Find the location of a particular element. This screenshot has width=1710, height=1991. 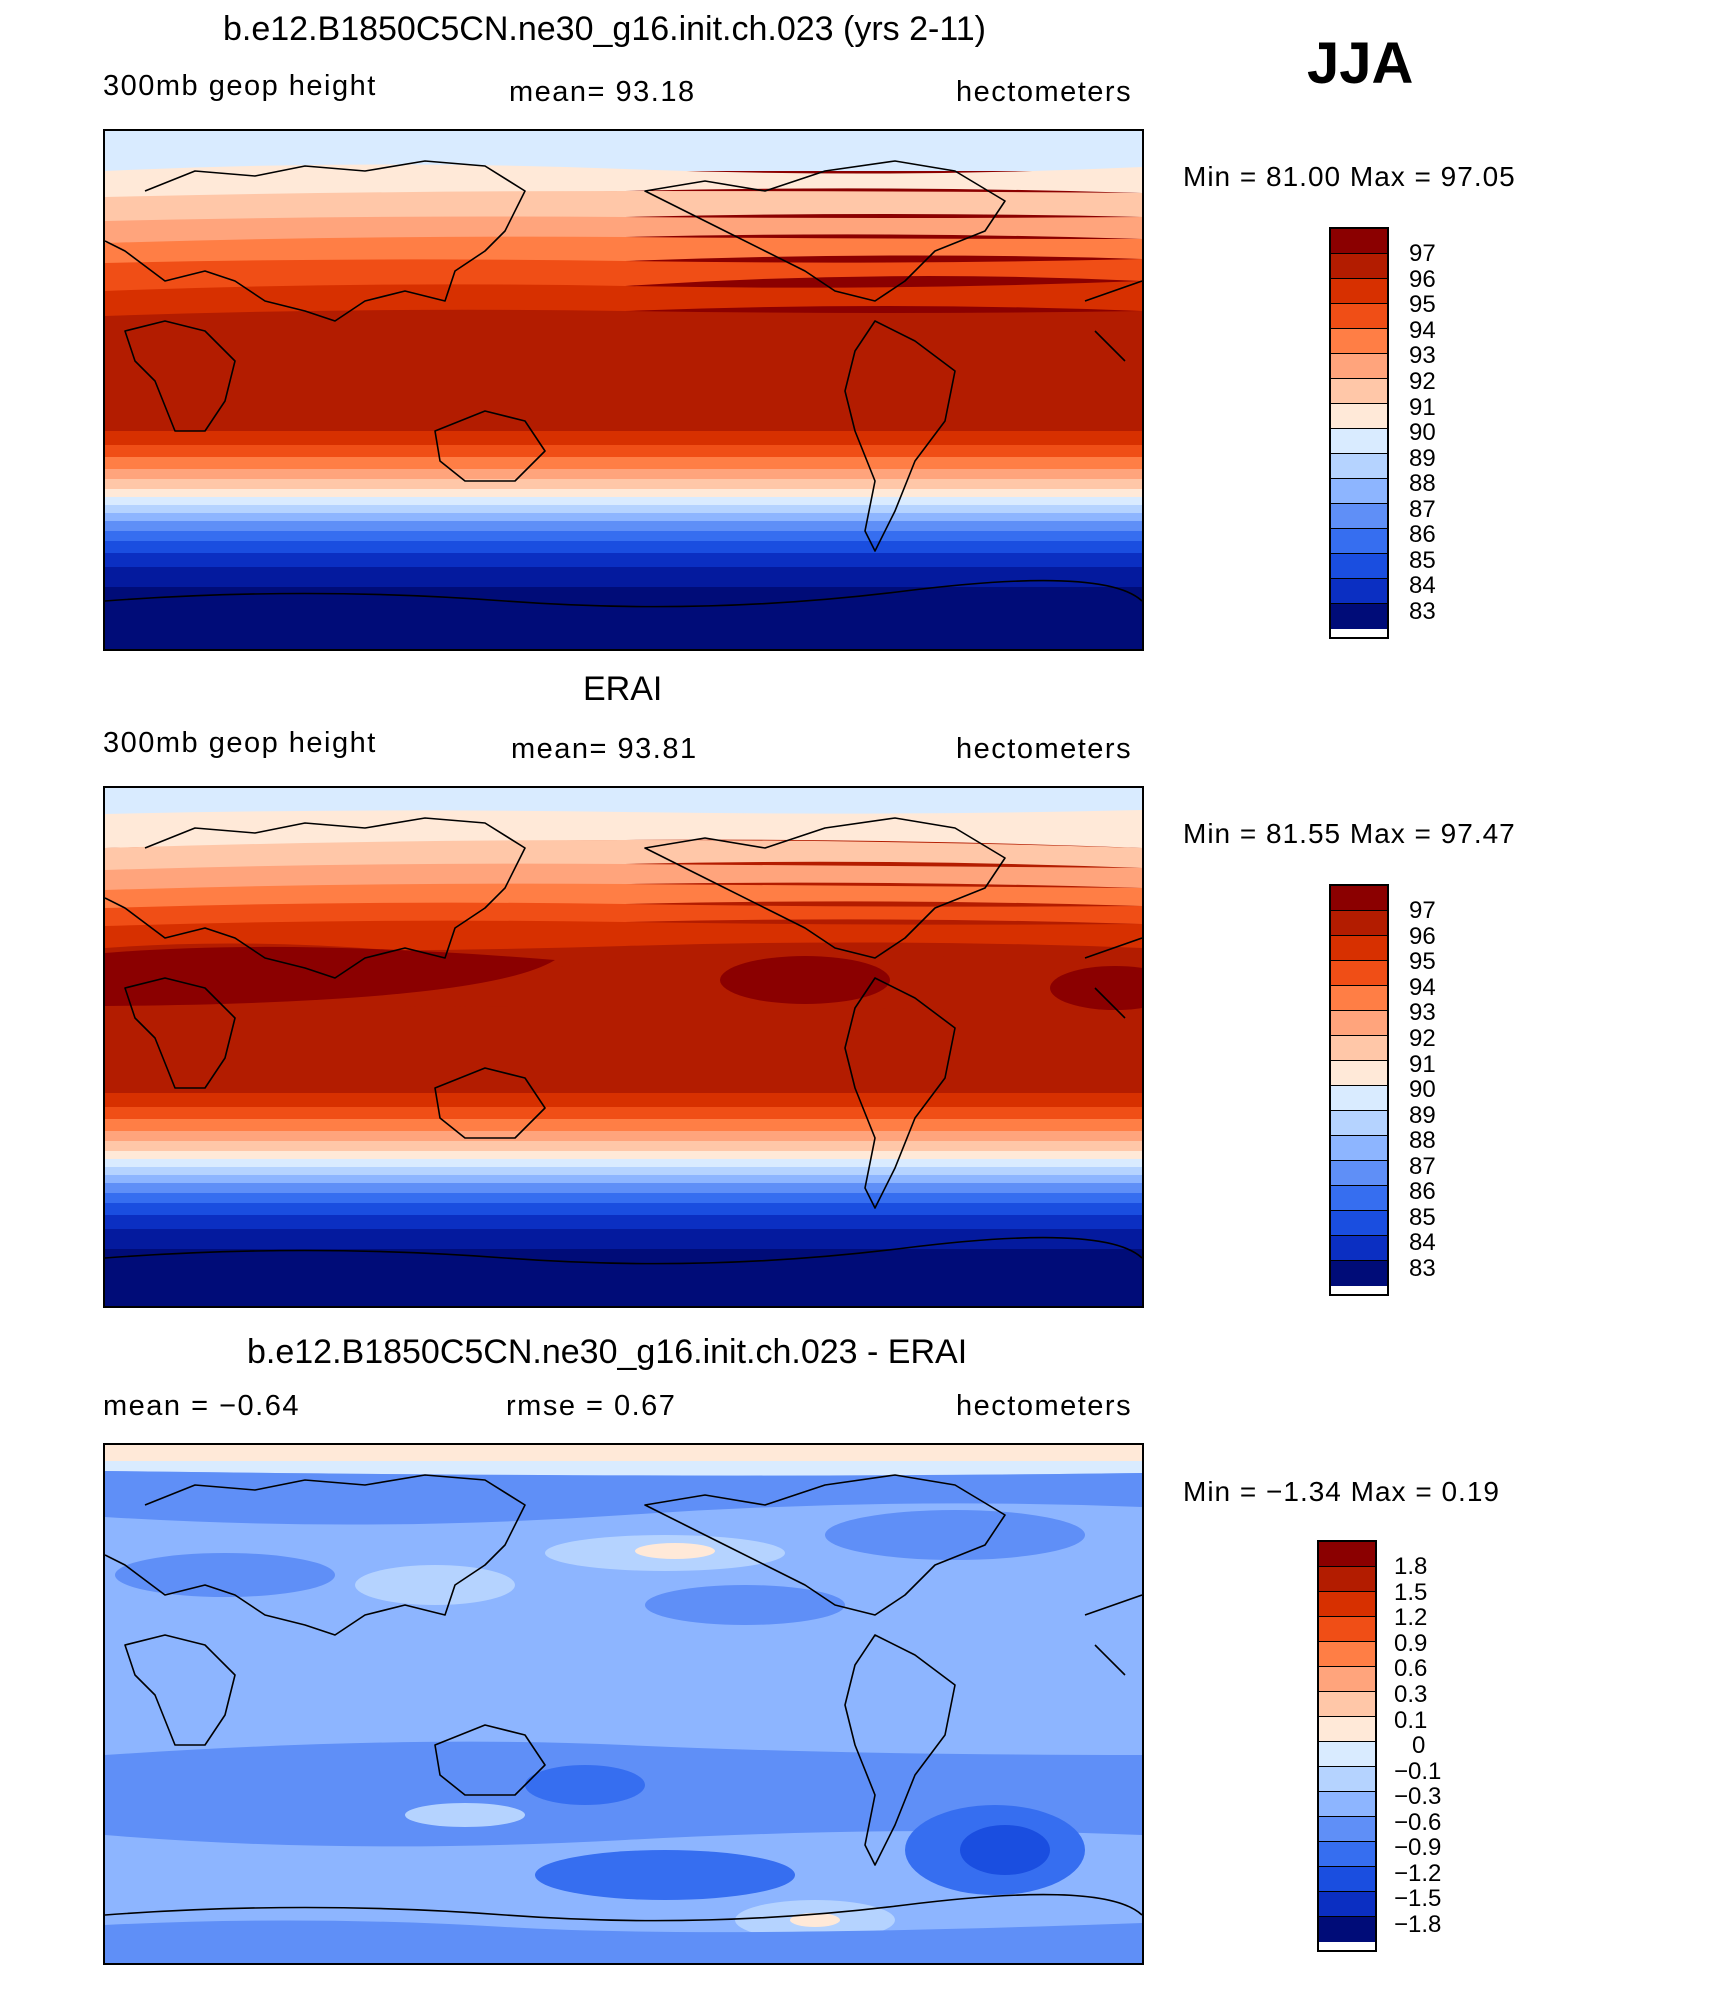

panel3-mean-label: mean = −0.64 is located at coordinates (201, 1406).